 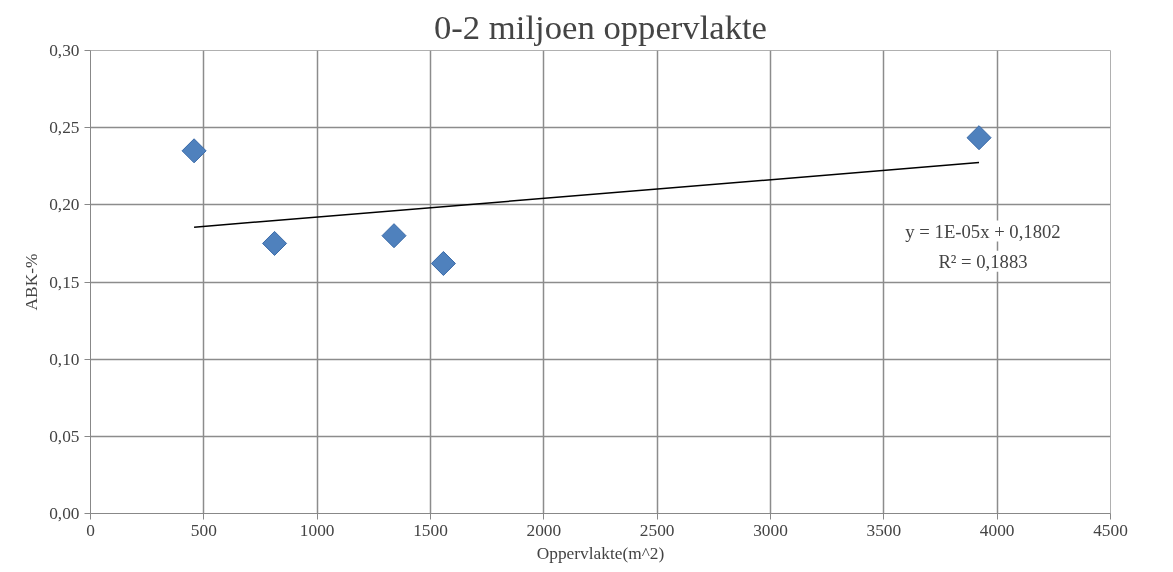 I want to click on y-tick-label: 0,10, so click(x=64, y=359).